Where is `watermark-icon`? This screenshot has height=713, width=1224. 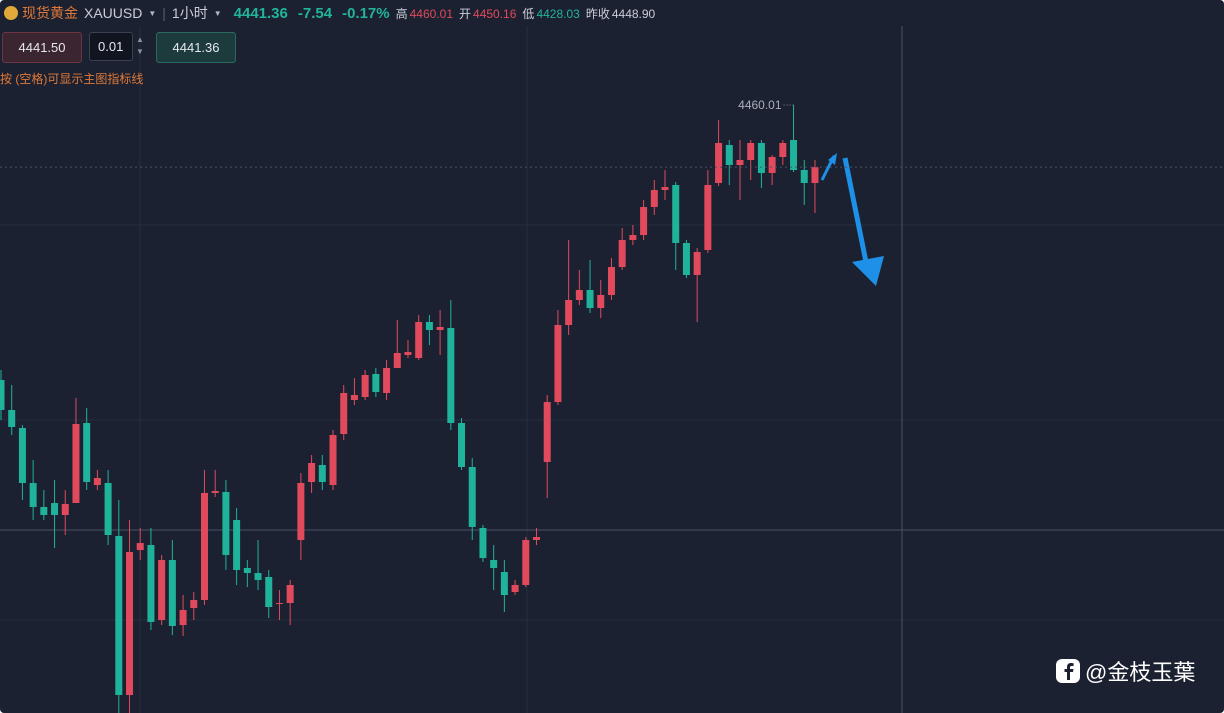 watermark-icon is located at coordinates (1068, 671).